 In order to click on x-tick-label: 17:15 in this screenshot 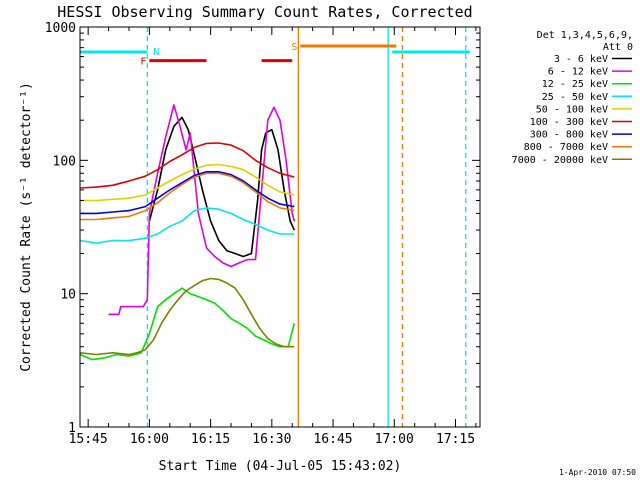, I will do `click(455, 439)`.